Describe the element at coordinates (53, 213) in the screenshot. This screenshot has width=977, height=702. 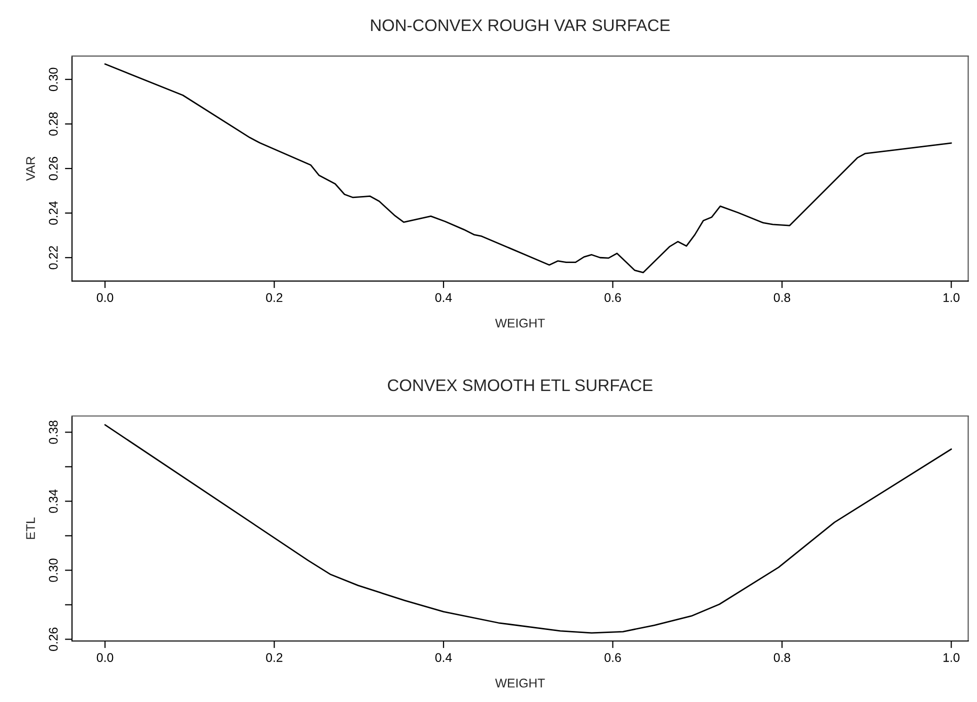
I see `y-tick-label: 0.24` at that location.